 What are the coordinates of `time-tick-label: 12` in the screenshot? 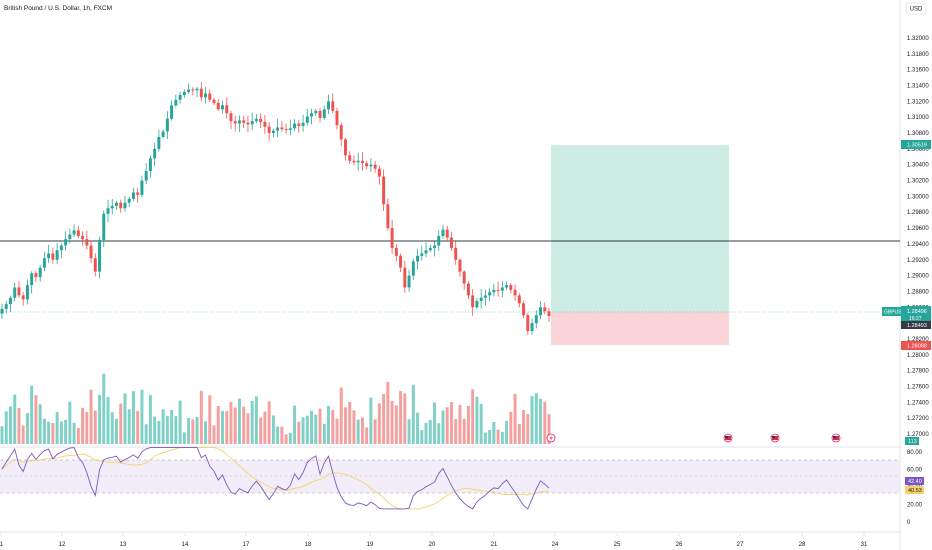 It's located at (62, 545).